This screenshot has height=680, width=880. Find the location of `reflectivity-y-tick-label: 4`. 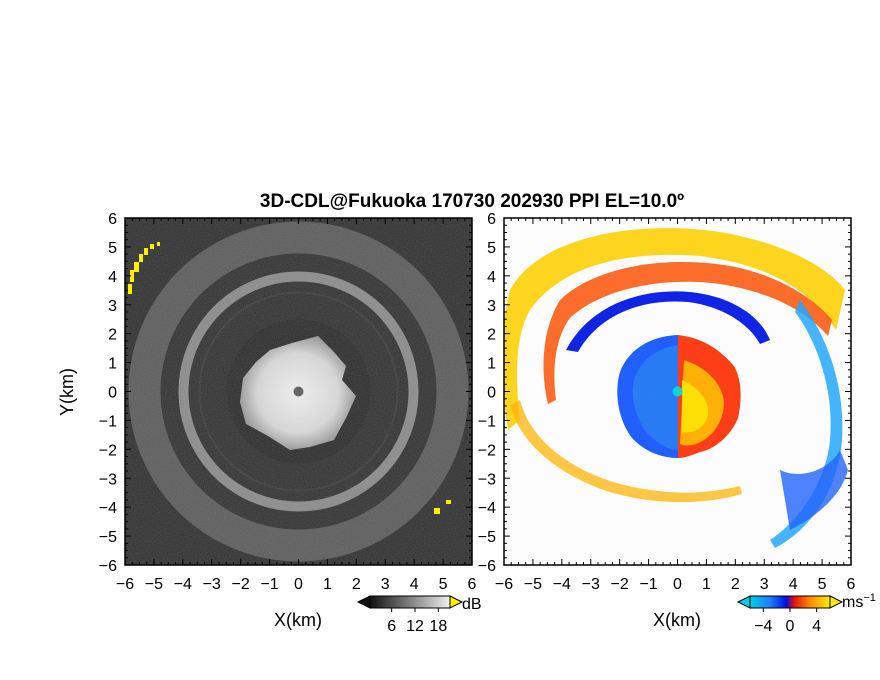

reflectivity-y-tick-label: 4 is located at coordinates (112, 277).